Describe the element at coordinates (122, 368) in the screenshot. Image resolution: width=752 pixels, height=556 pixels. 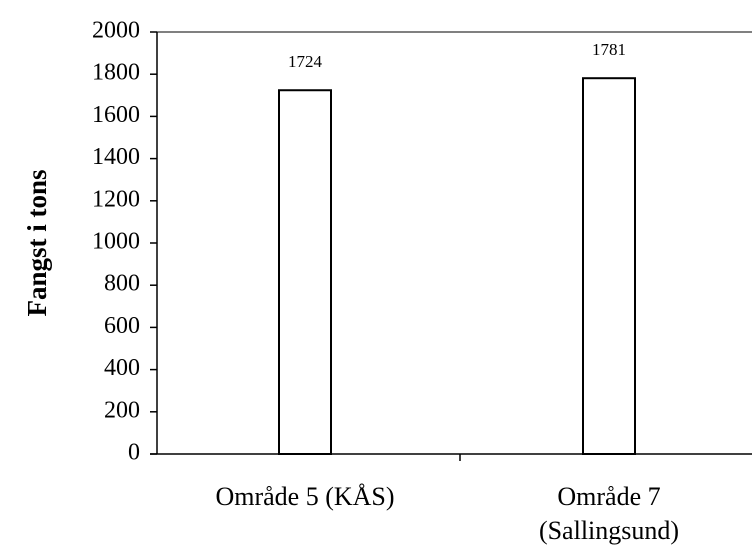
I see `y-tick-label: 400` at that location.